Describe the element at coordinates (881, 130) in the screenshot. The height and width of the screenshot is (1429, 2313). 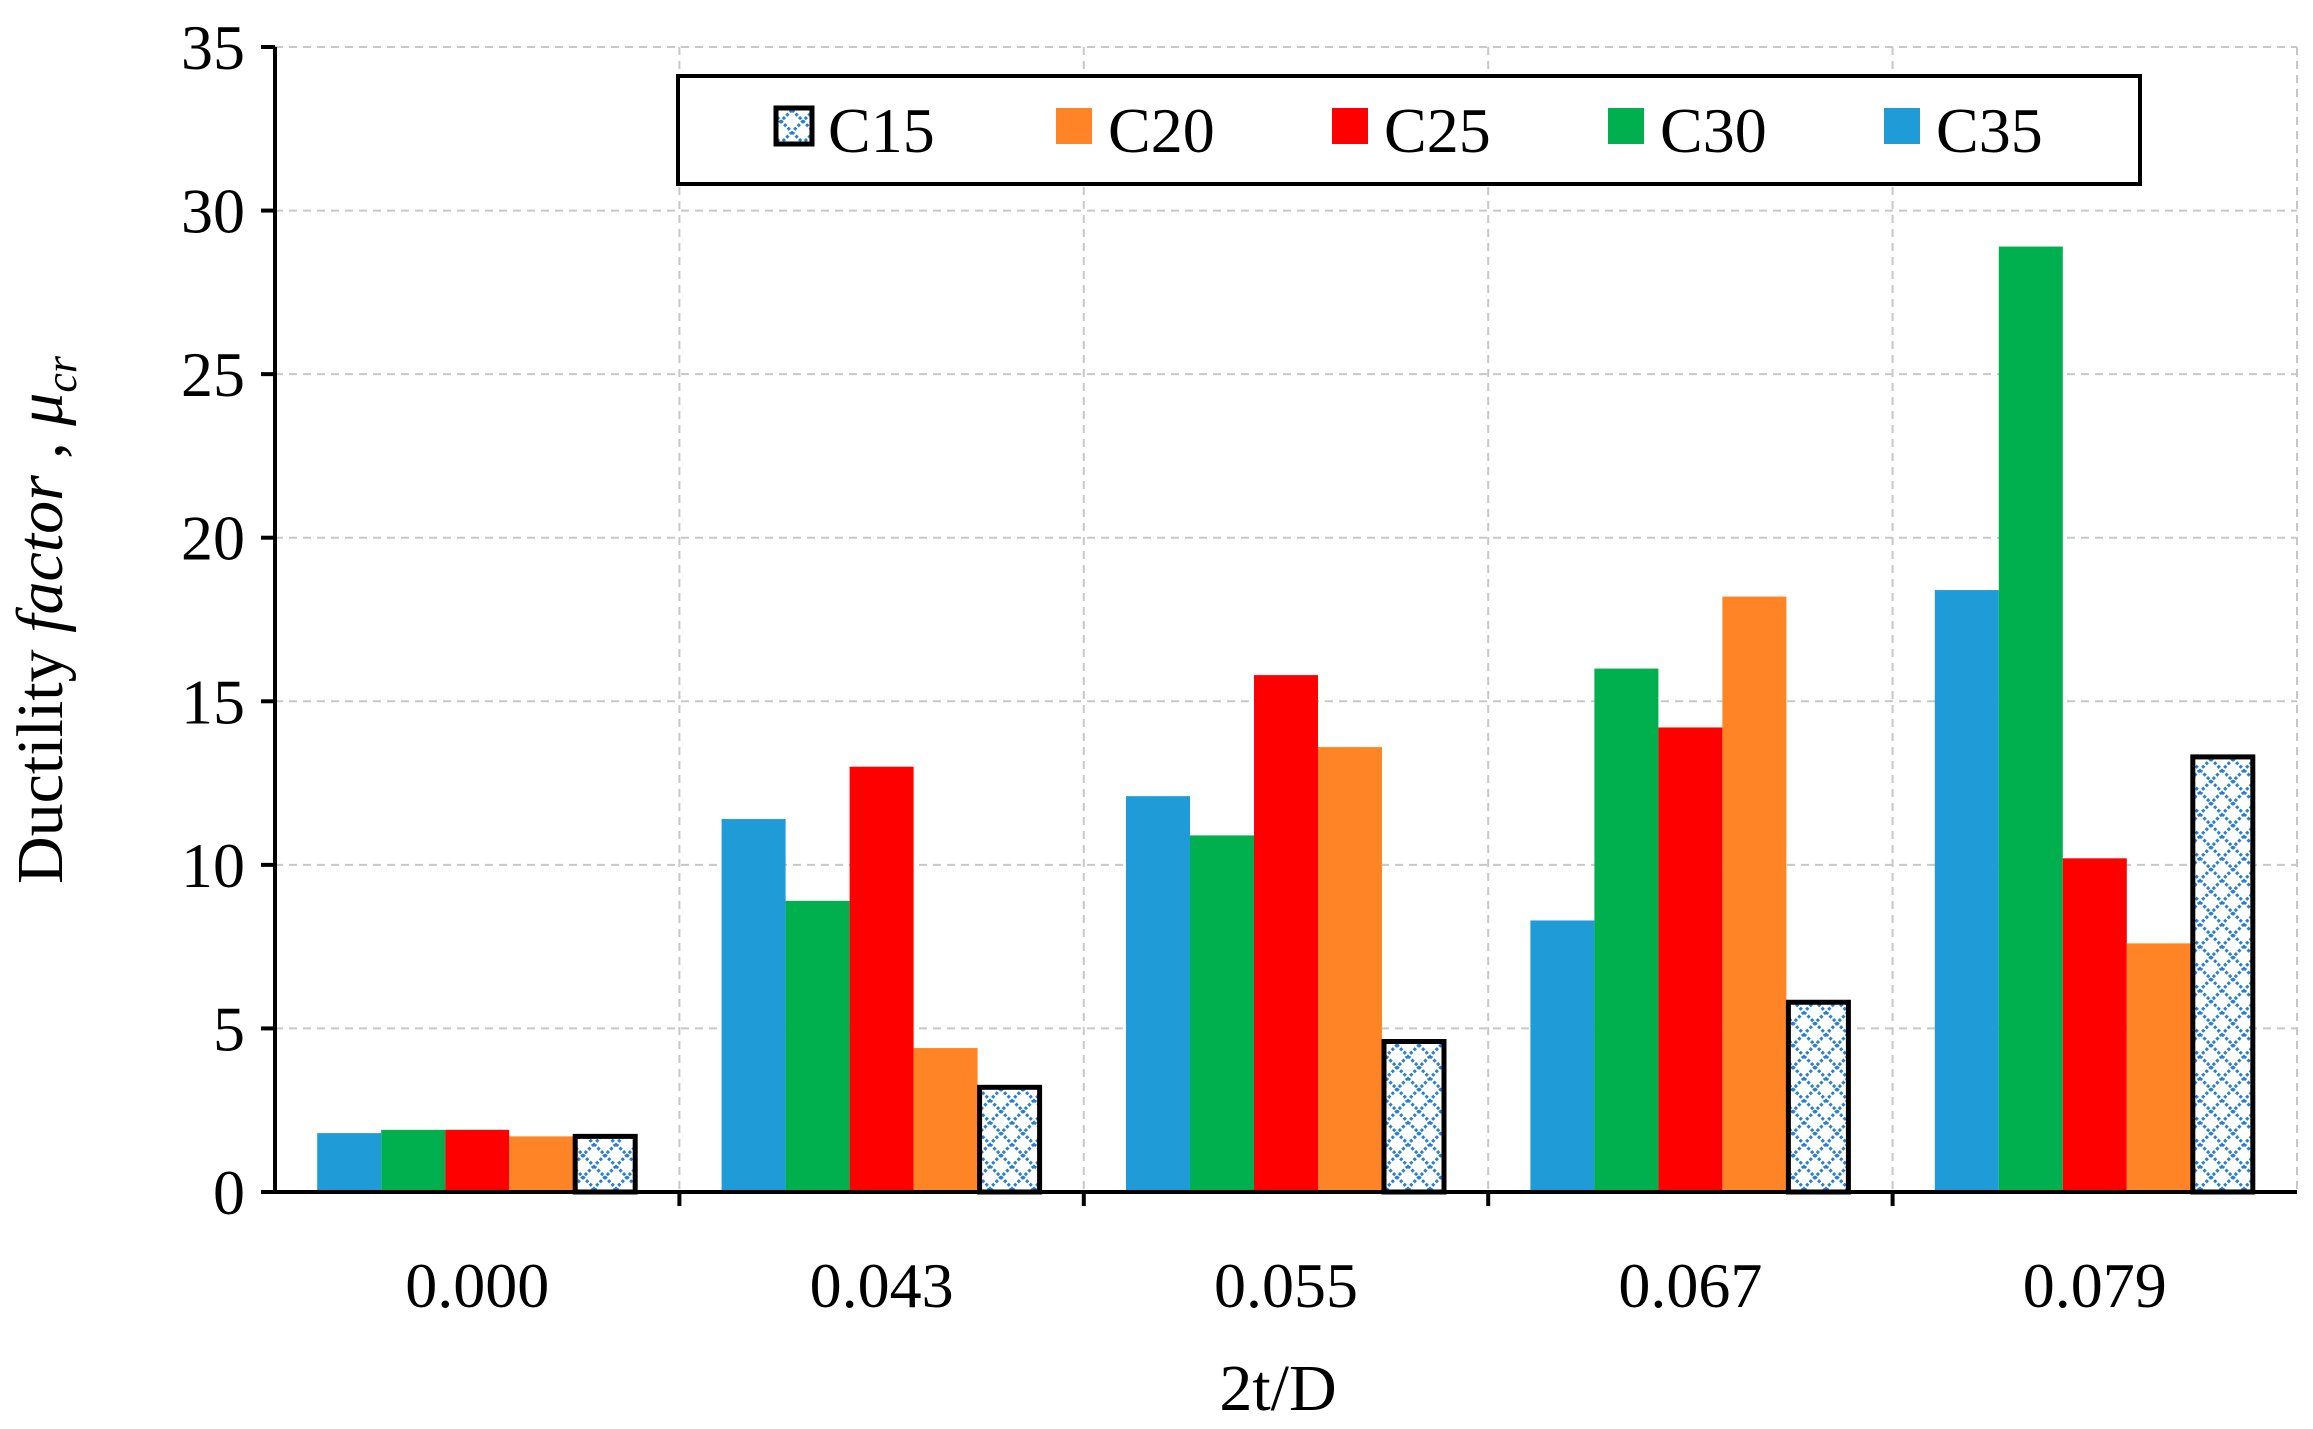
I see `legend-label-c15: C15` at that location.